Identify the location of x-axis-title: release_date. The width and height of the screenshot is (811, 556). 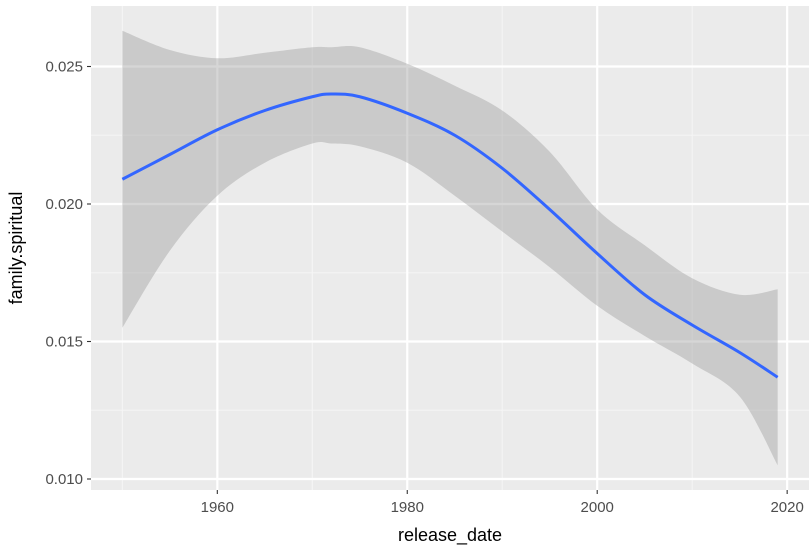
(450, 535).